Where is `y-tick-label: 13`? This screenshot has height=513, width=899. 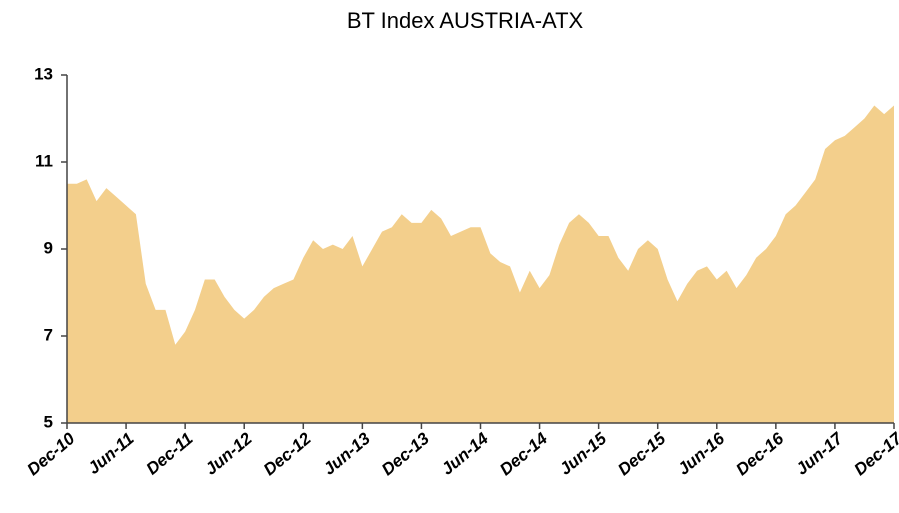 y-tick-label: 13 is located at coordinates (43, 73).